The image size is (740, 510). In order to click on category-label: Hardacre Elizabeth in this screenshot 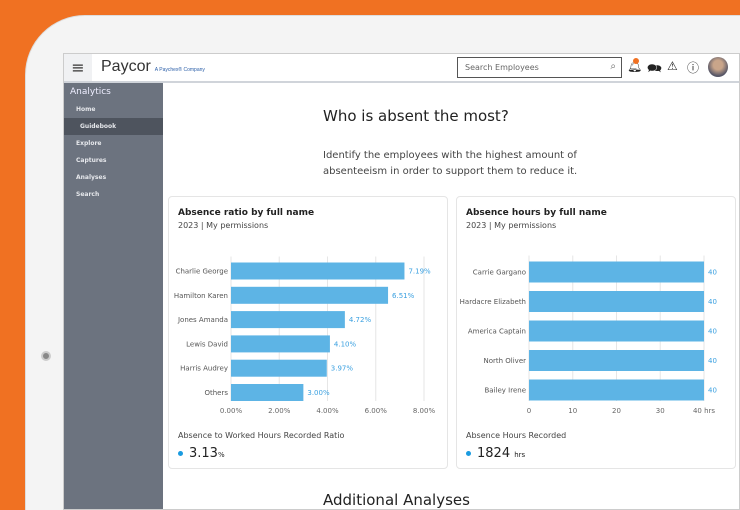, I will do `click(493, 302)`.